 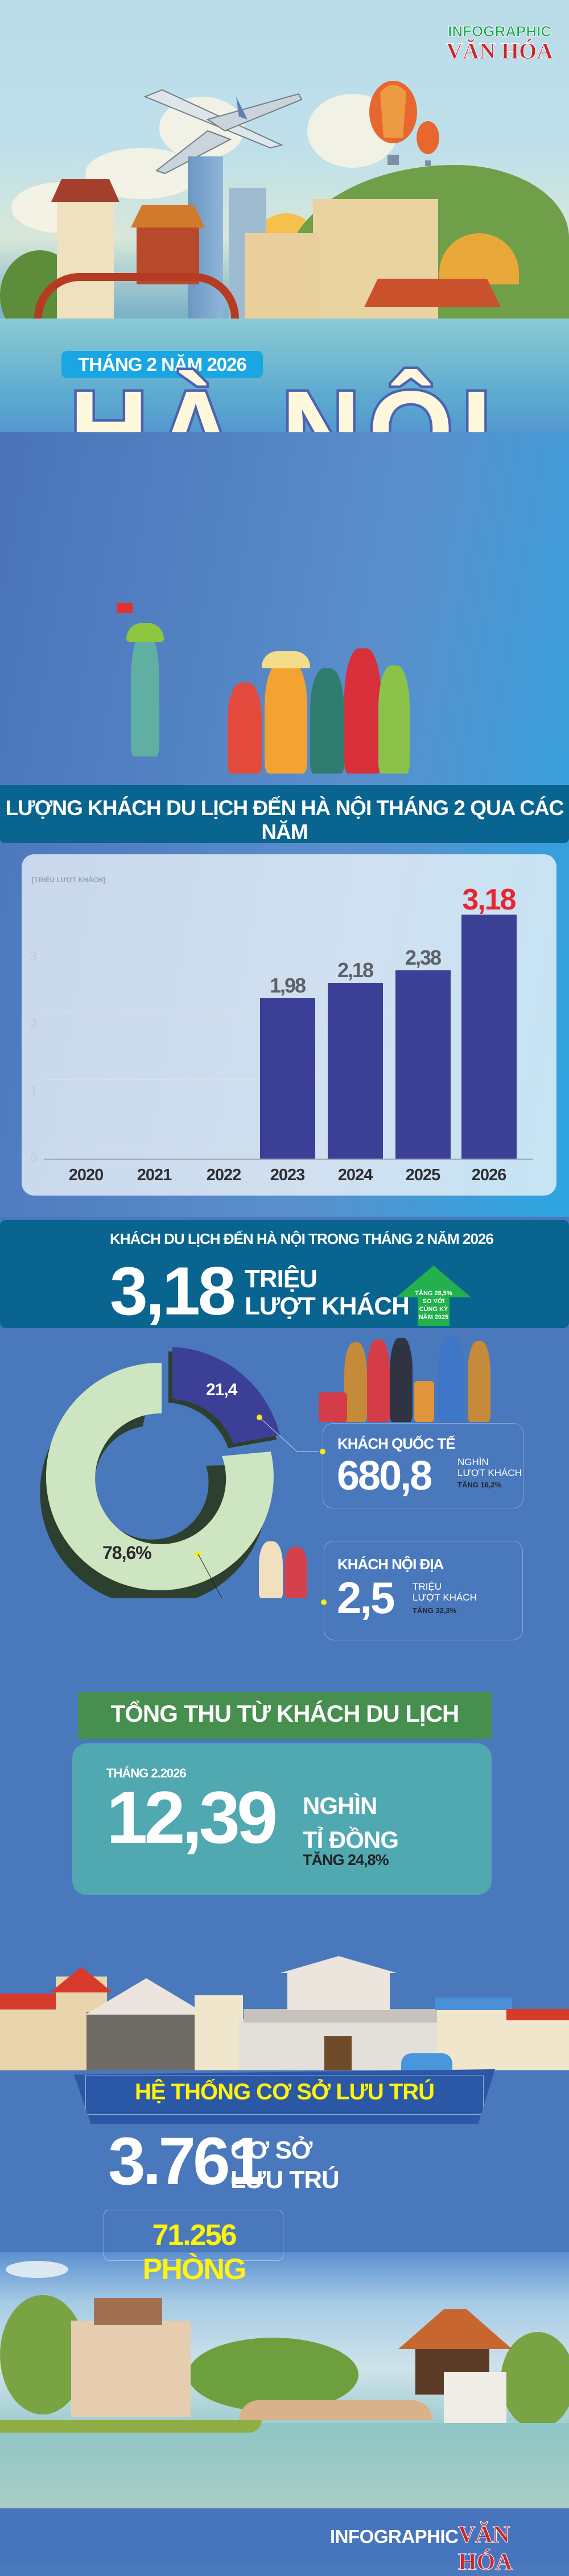 I want to click on growth-arrow-text: TĂNG 28,5% SO VỚI CÙNG KỲ NĂM 2025, so click(x=433, y=1305).